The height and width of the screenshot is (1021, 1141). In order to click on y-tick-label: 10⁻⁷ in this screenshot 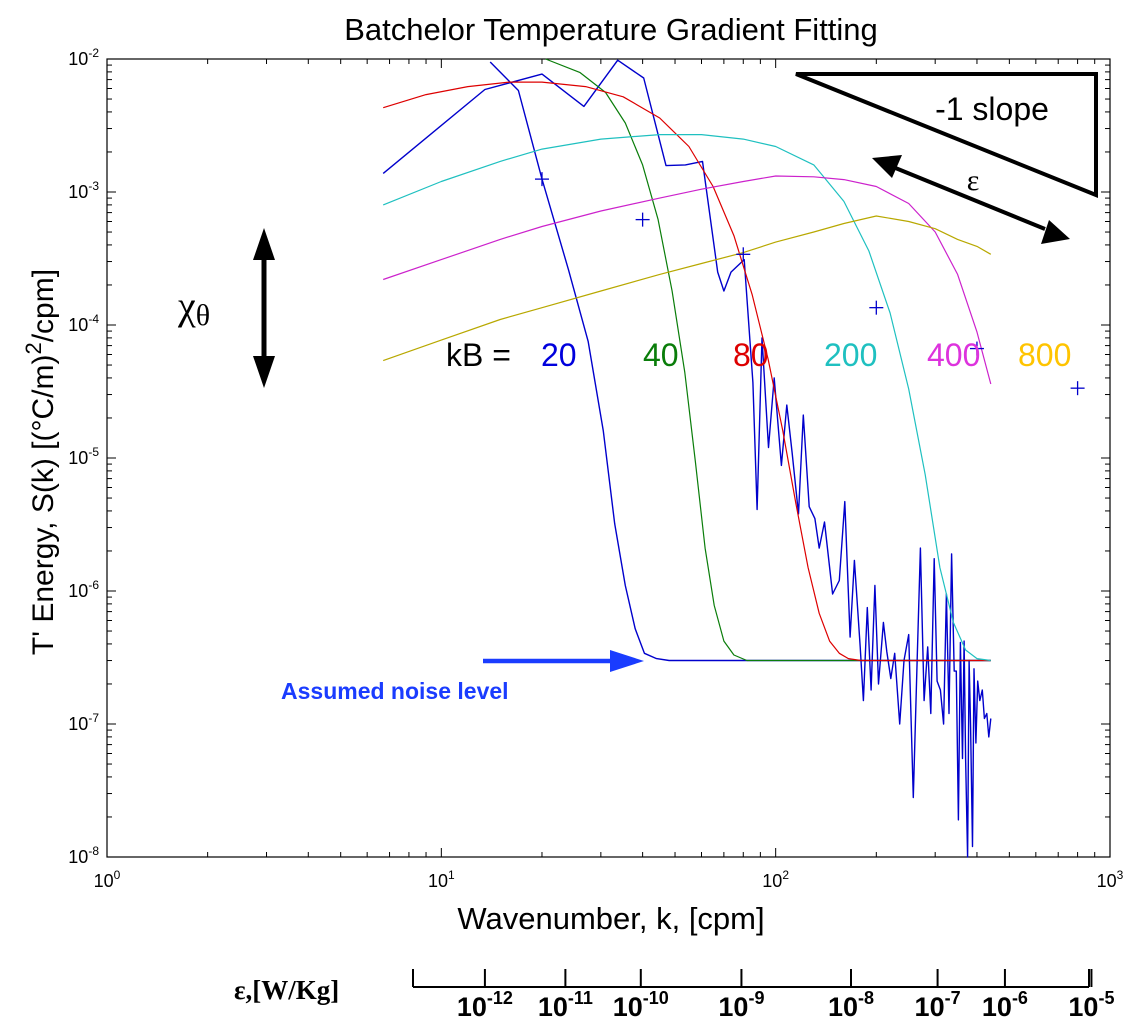, I will do `click(83, 722)`.